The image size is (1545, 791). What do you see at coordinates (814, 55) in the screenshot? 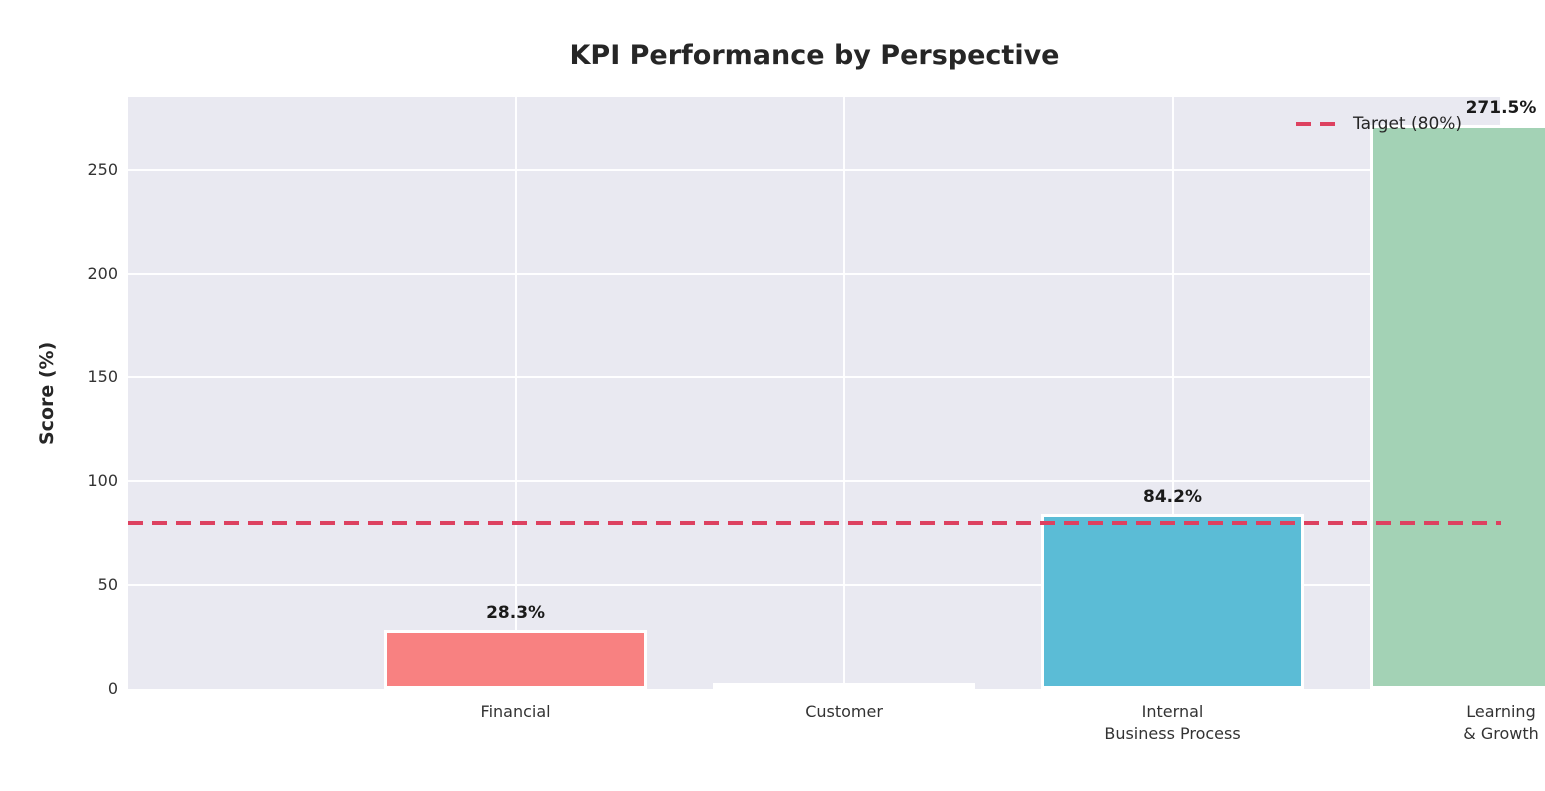
I see `chart-title: KPI Performance by Perspective` at bounding box center [814, 55].